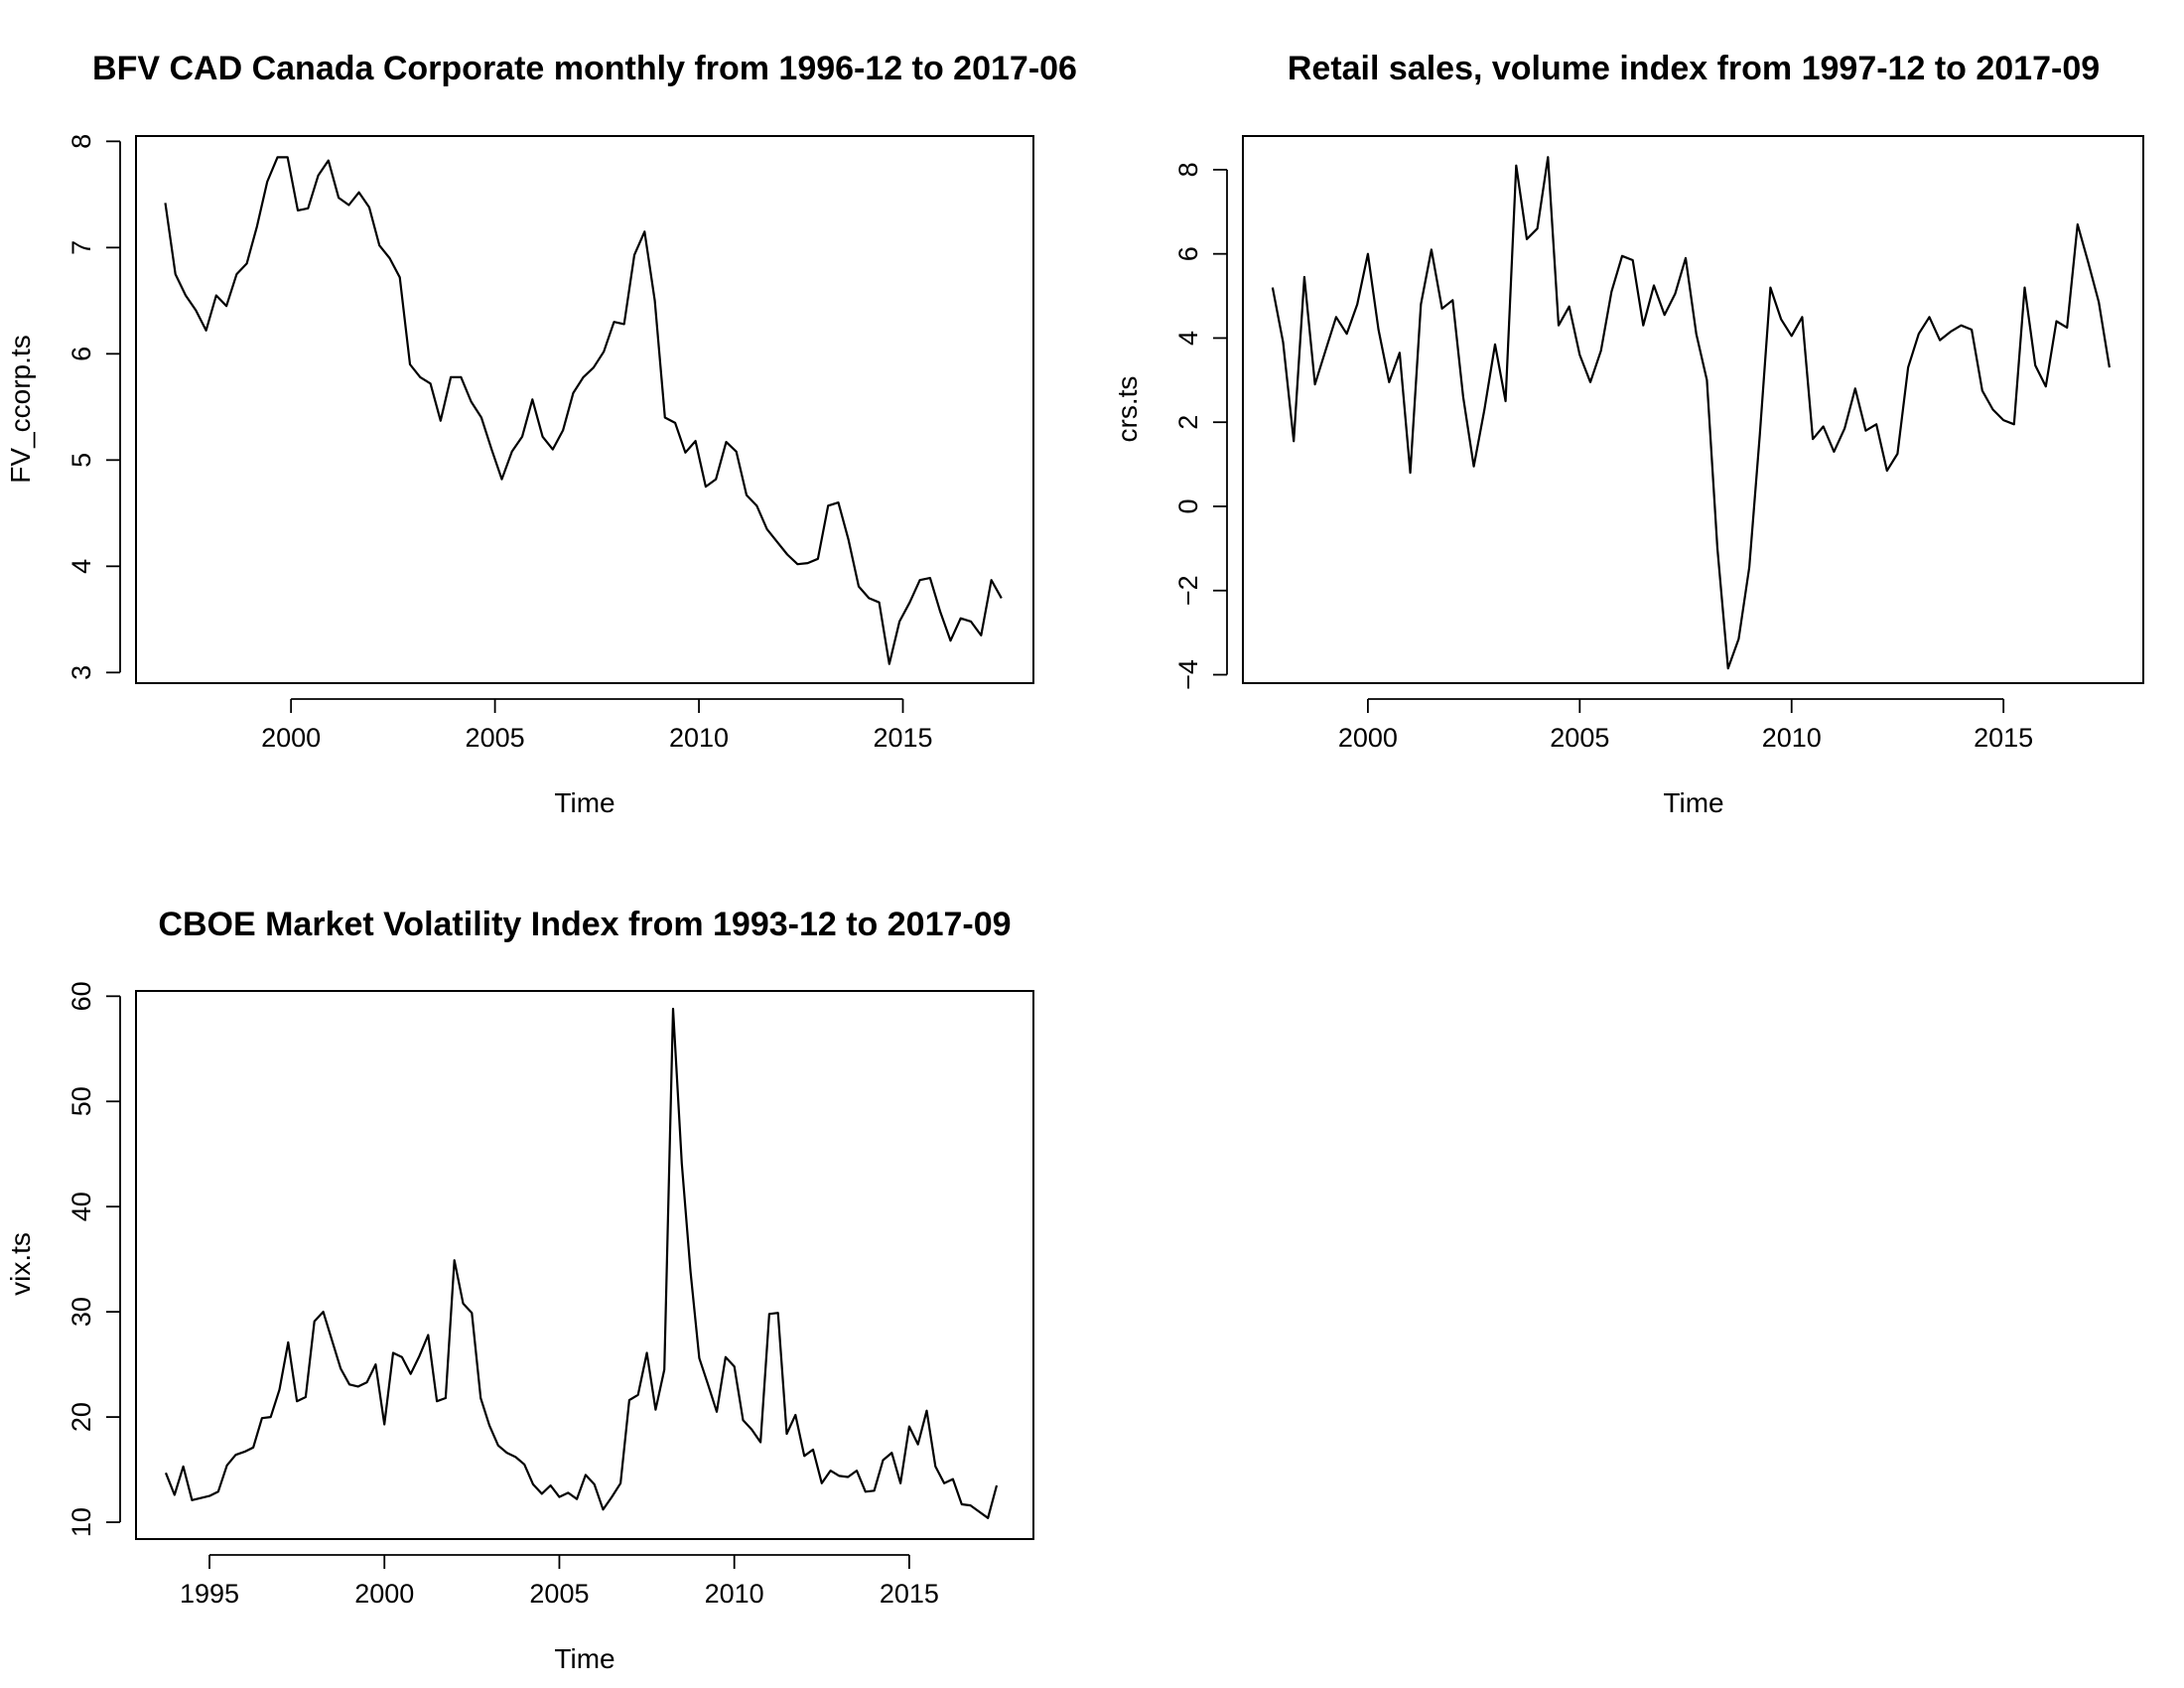  What do you see at coordinates (1188, 590) in the screenshot?
I see `y-tick-label: −2` at bounding box center [1188, 590].